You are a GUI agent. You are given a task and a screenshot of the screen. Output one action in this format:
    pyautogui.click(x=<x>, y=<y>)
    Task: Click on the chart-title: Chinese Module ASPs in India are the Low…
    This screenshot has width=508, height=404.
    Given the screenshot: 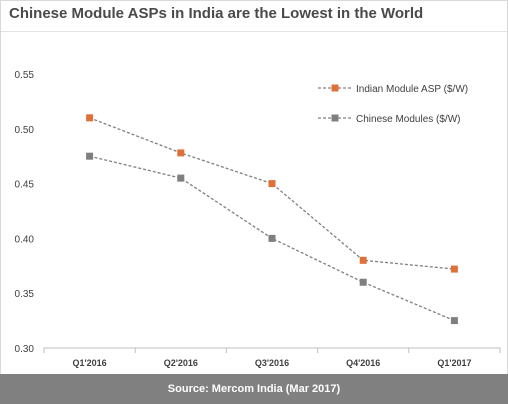 What is the action you would take?
    pyautogui.click(x=216, y=13)
    